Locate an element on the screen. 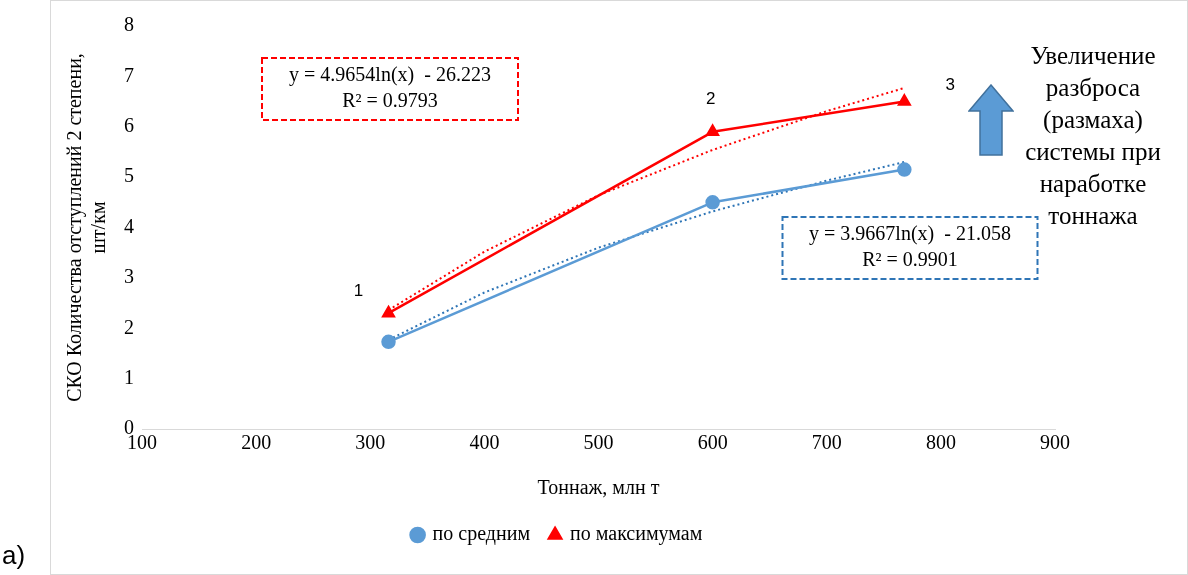  text: а) is located at coordinates (14, 555).